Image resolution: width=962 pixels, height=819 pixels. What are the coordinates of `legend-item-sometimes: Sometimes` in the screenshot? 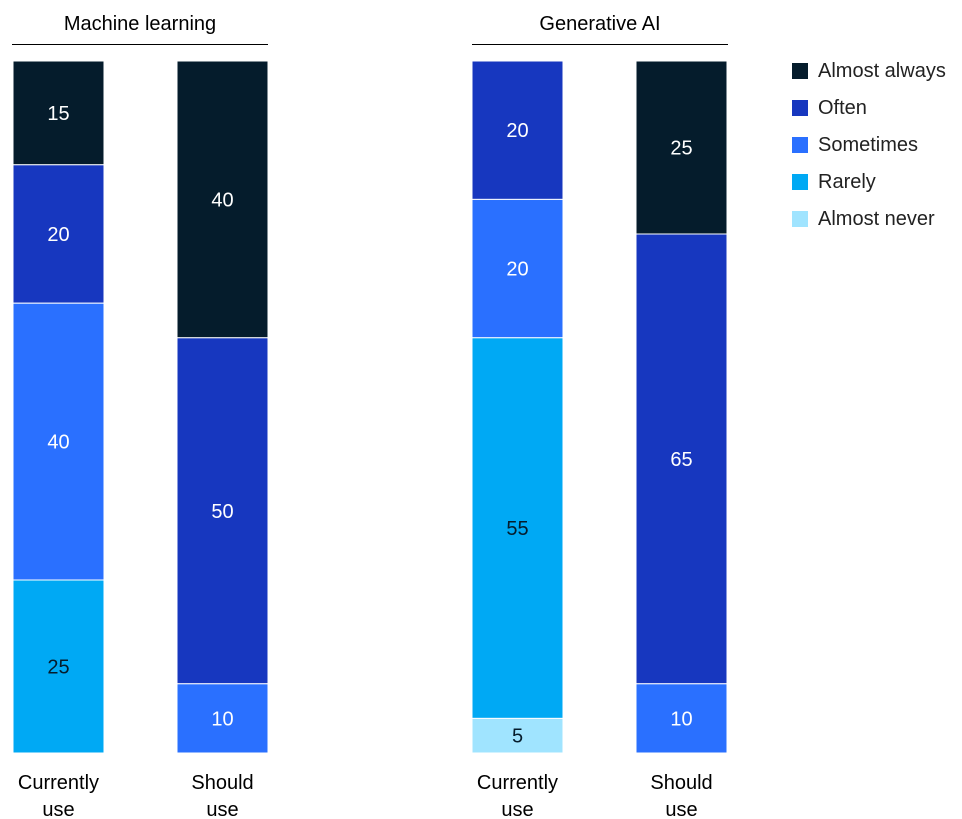 It's located at (869, 145).